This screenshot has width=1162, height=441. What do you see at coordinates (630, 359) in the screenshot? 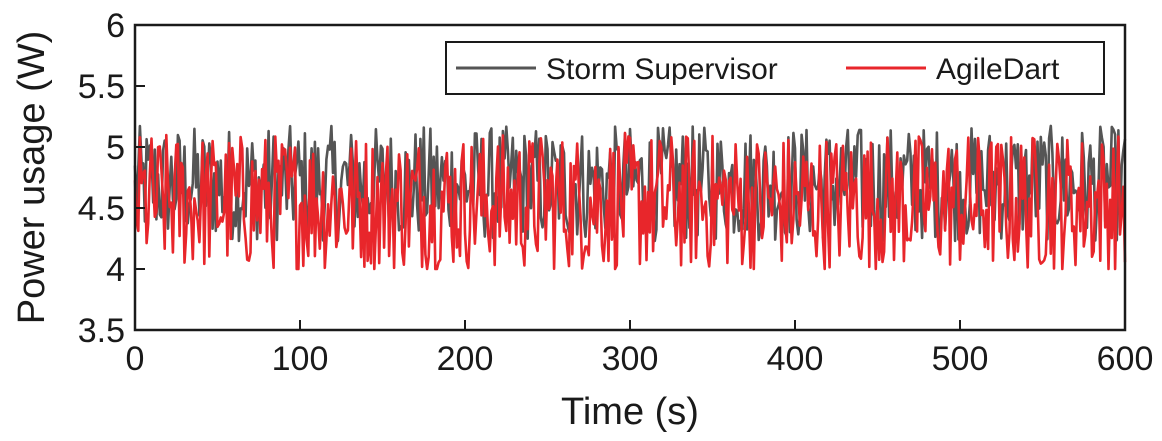
I see `x-tick-label: 300` at bounding box center [630, 359].